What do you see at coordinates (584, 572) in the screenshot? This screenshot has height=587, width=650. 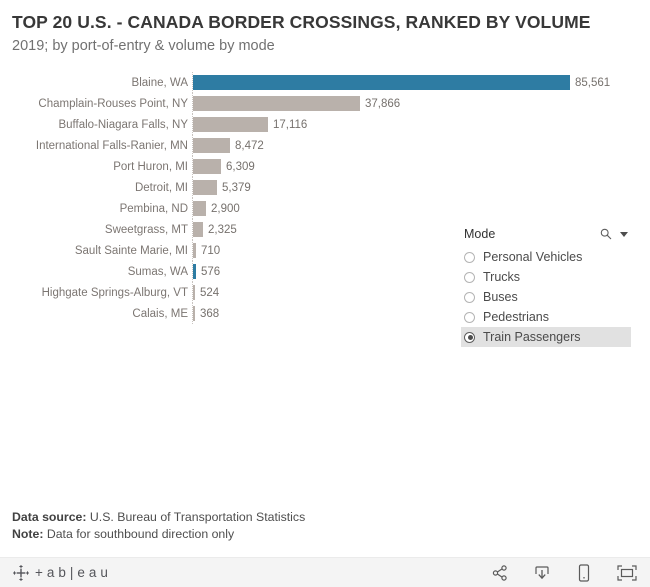 I see `phone-icon` at bounding box center [584, 572].